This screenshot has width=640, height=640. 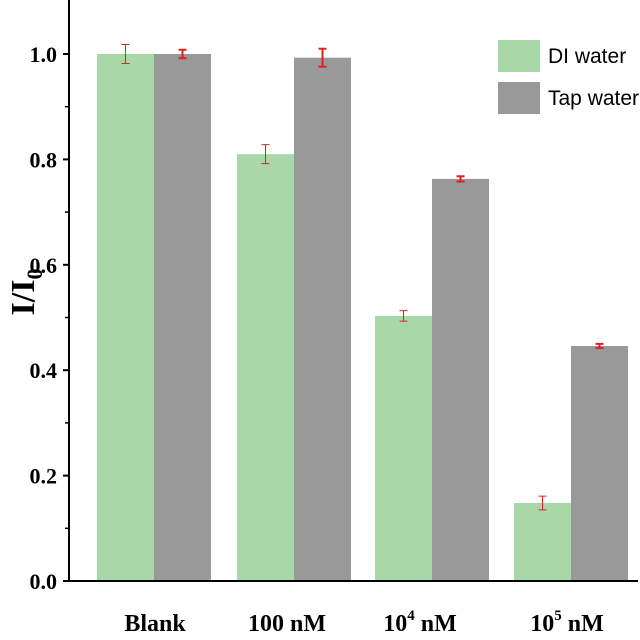 What do you see at coordinates (44, 581) in the screenshot?
I see `y-tick-label: 0.0` at bounding box center [44, 581].